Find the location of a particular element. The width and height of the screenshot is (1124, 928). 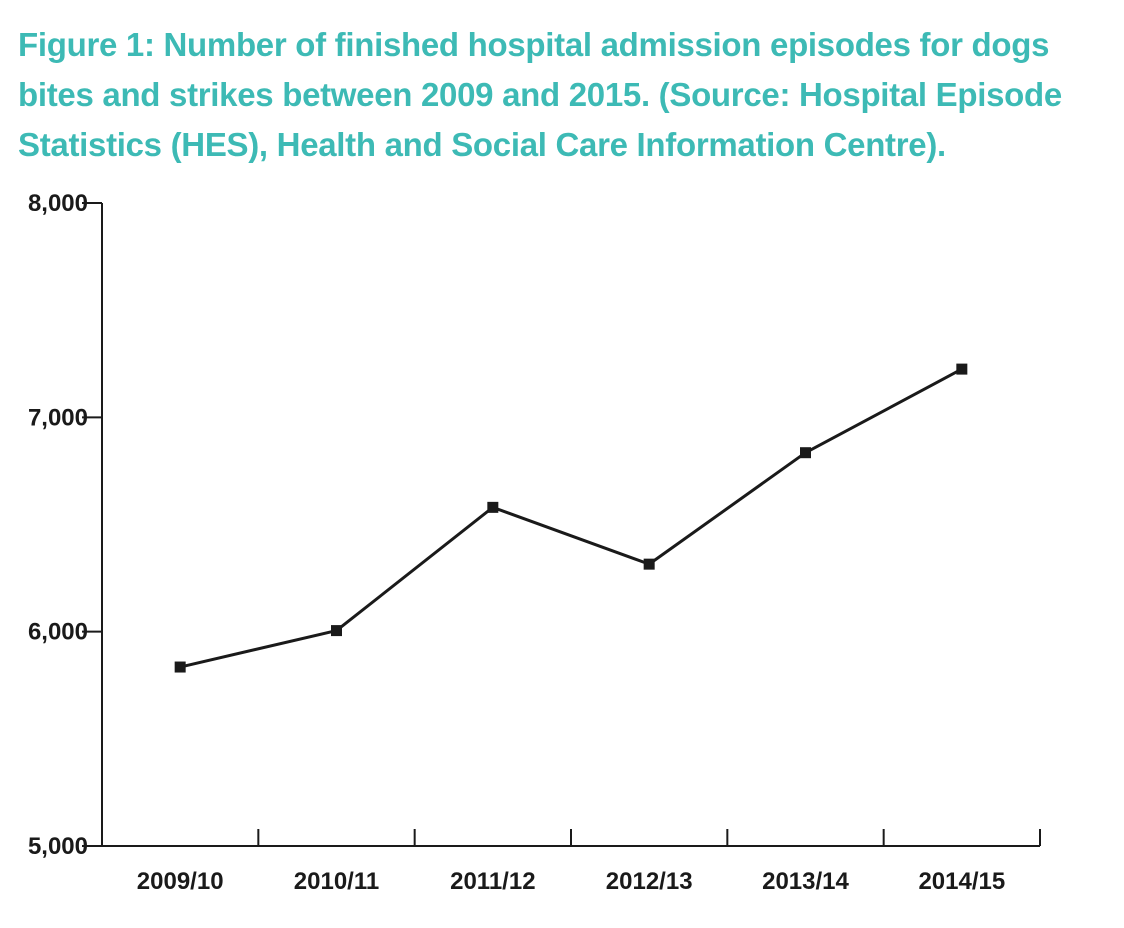

y-tick-label: 7,000 is located at coordinates (58, 417).